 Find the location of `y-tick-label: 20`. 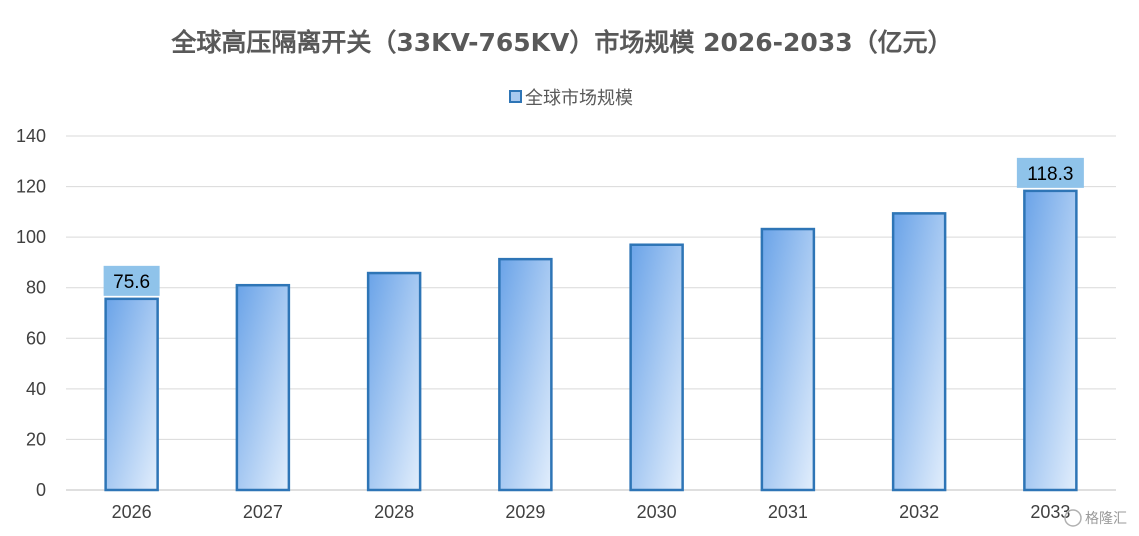

y-tick-label: 20 is located at coordinates (36, 439).